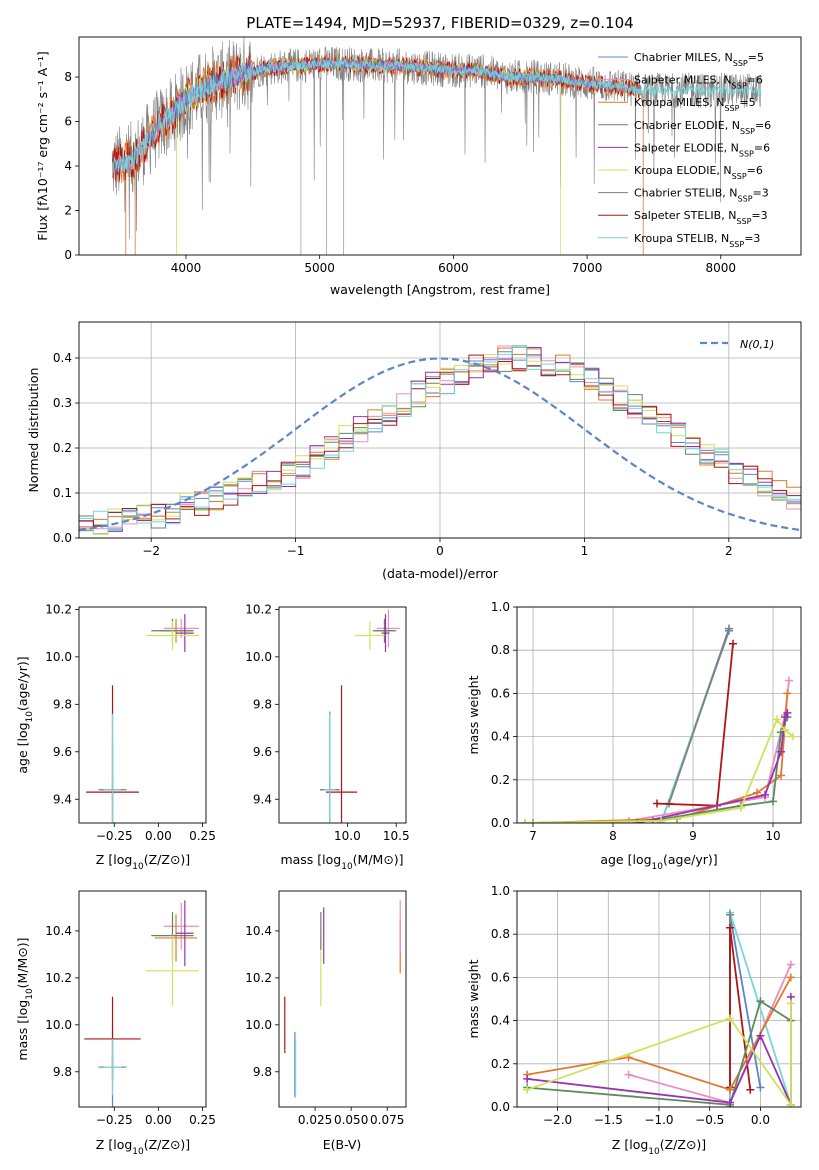 The image size is (819, 1170). I want to click on mass-vs-z-ytick-label: 10.4, so click(58, 931).